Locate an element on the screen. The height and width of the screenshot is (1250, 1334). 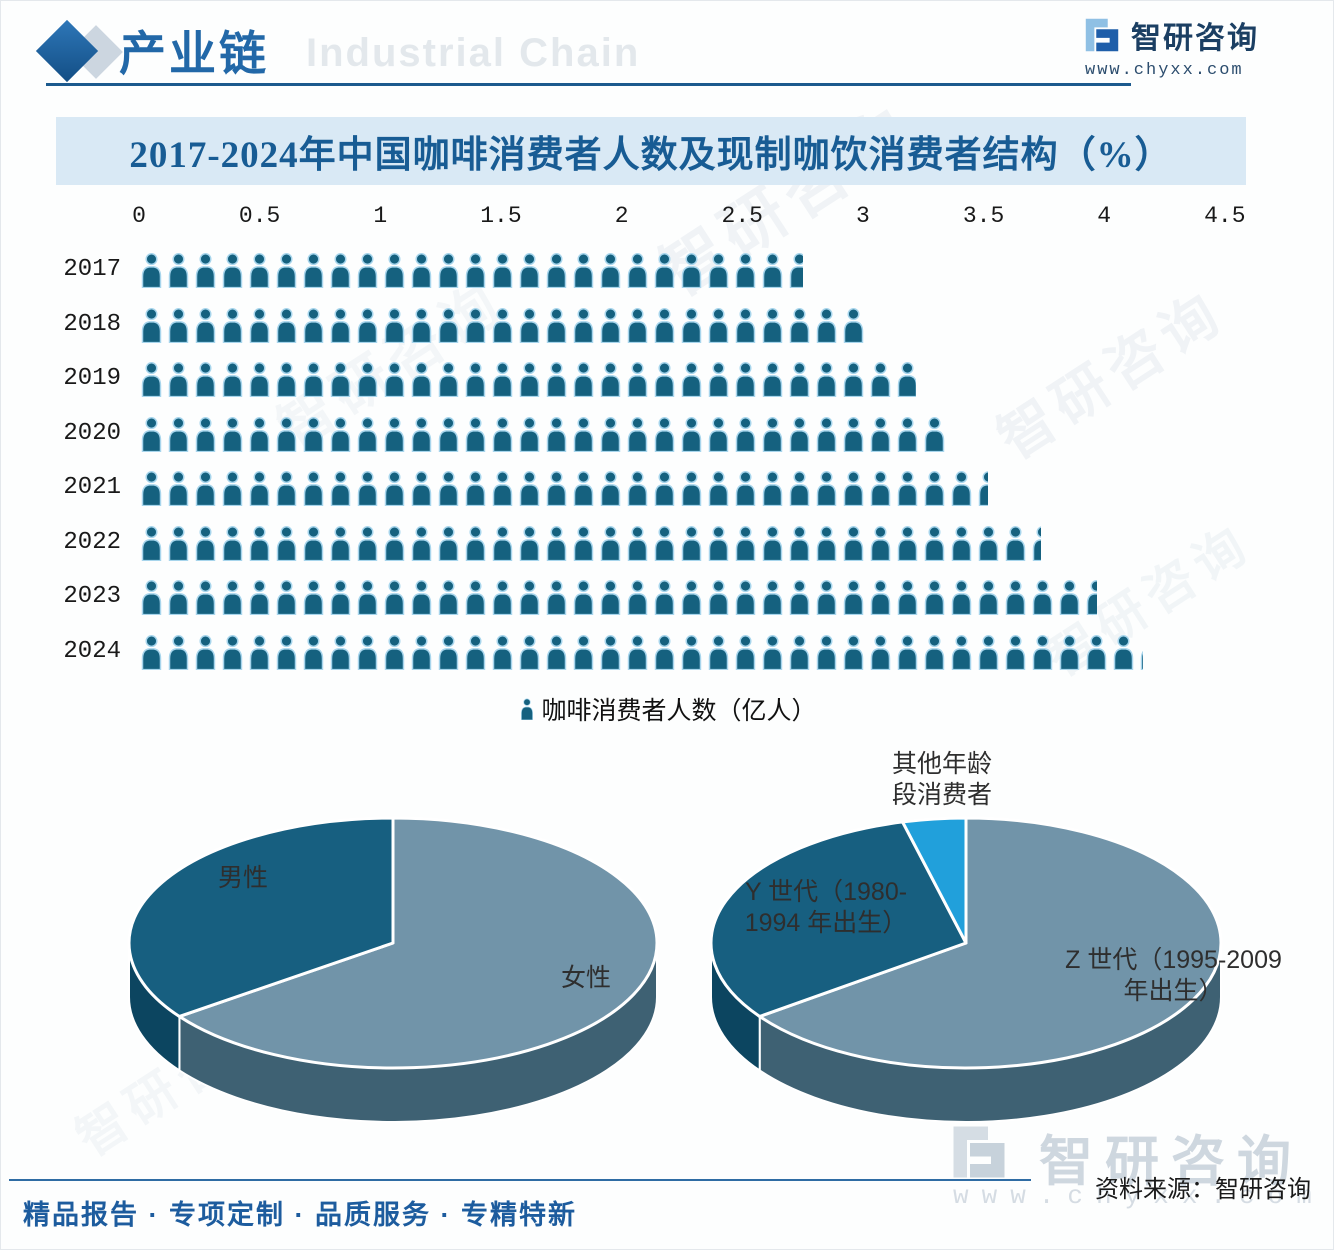
year-label: 2017 is located at coordinates (92, 269).